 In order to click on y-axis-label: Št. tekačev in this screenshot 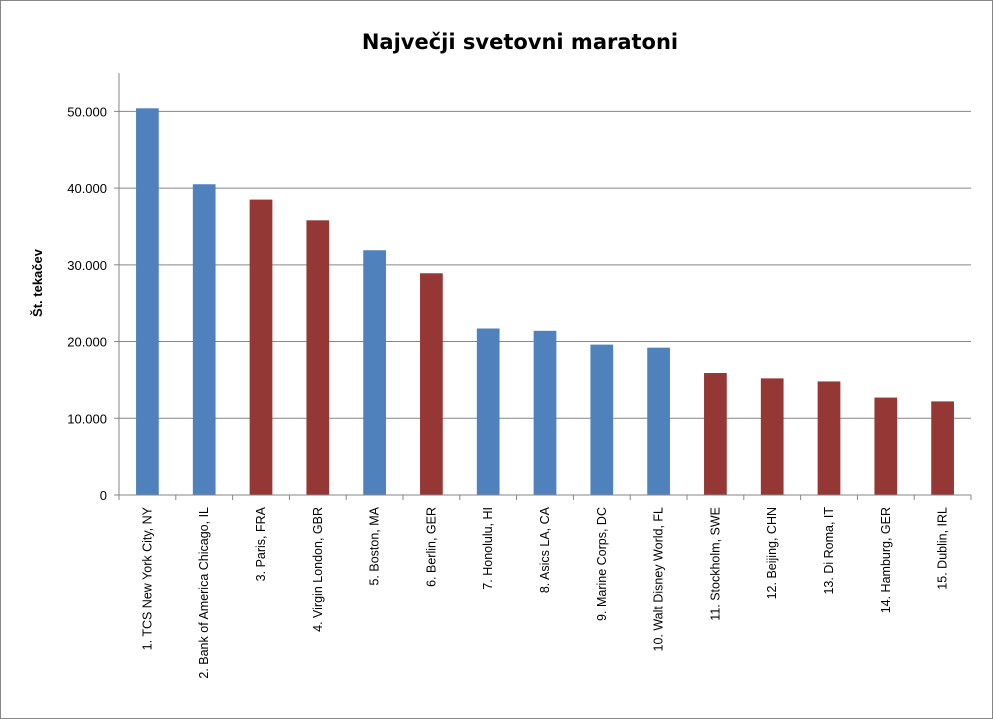, I will do `click(37, 282)`.